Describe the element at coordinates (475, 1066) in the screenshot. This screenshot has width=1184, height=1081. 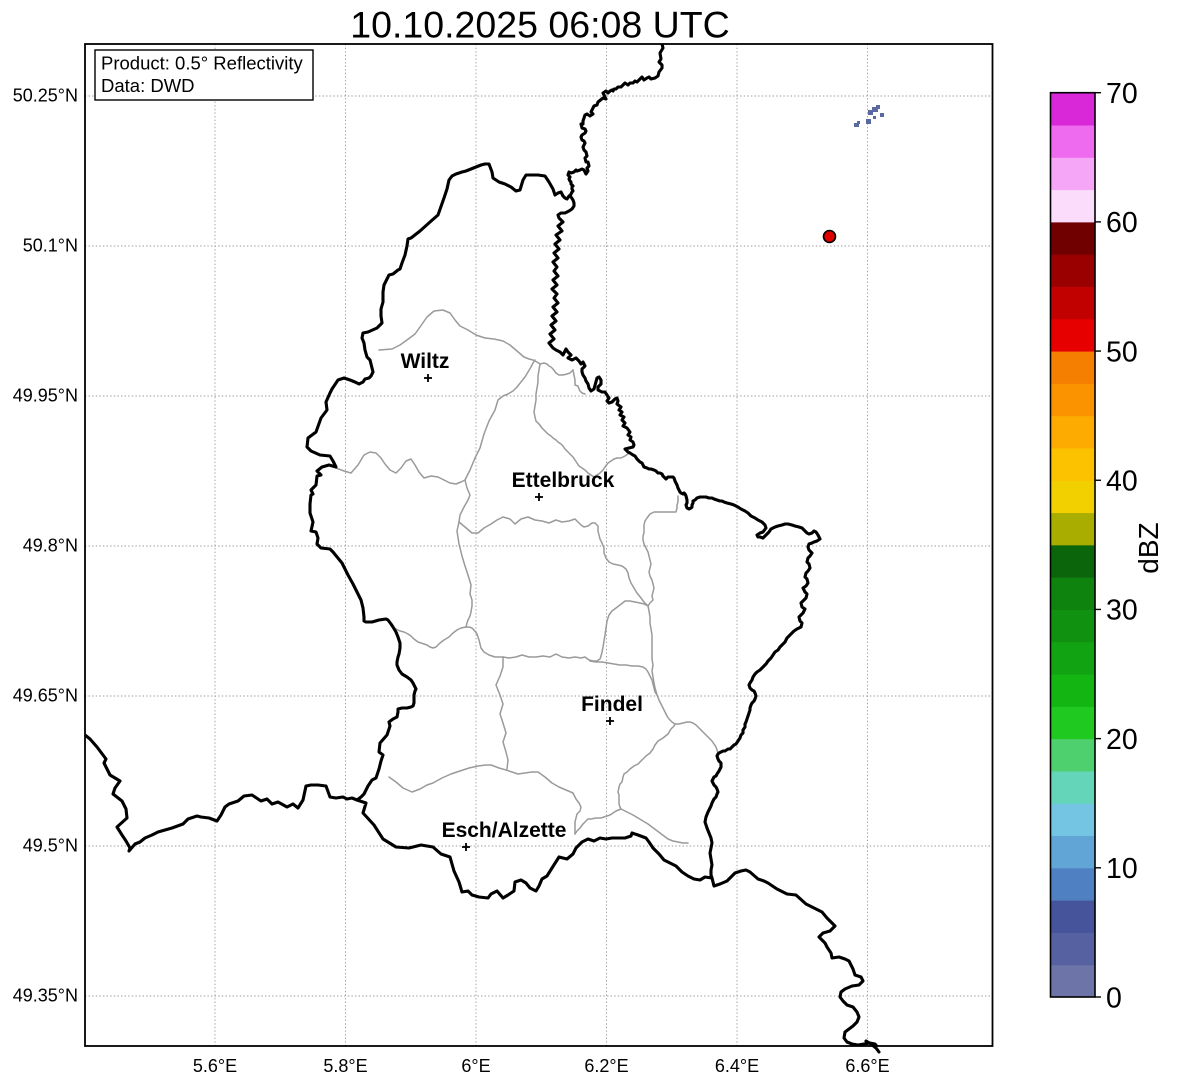
I see `svg-text: 6°E` at that location.